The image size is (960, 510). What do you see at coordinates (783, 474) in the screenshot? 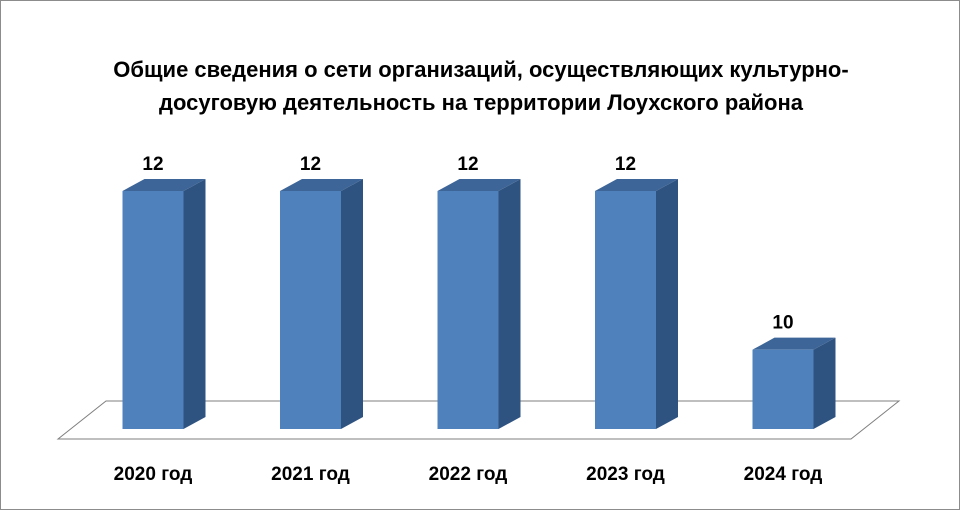
I see `x-tick-label: 2024 год` at bounding box center [783, 474].